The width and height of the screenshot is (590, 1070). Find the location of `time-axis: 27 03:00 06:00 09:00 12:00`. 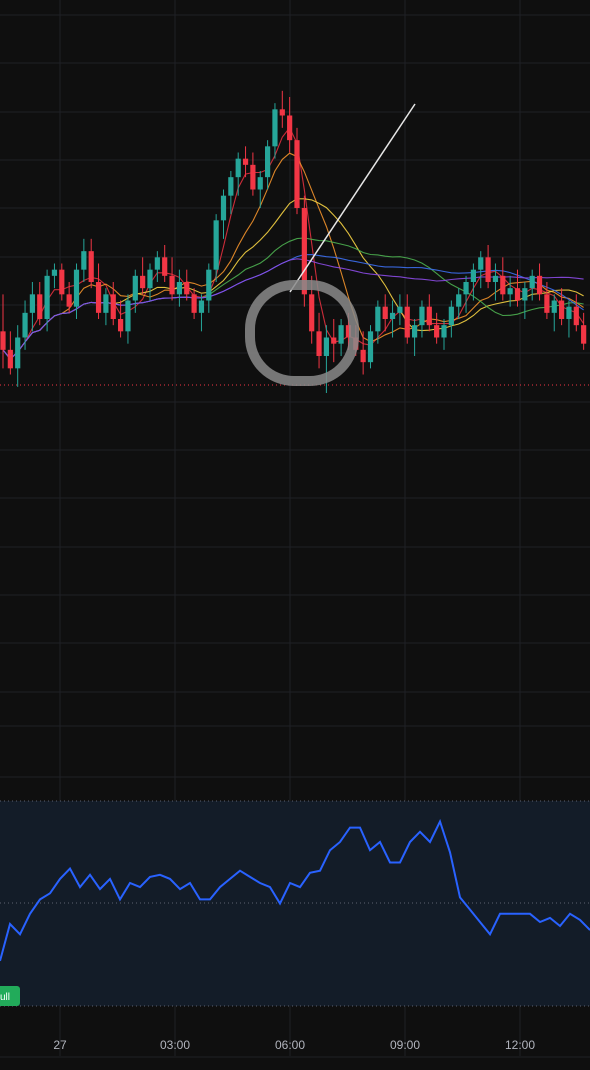

time-axis: 27 03:00 06:00 09:00 12:00 is located at coordinates (295, 1048).